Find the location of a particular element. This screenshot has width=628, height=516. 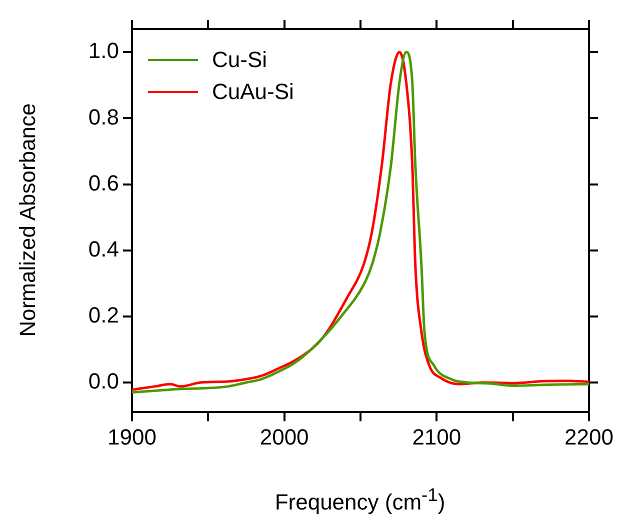

x-tick-label: 2000 is located at coordinates (284, 437).